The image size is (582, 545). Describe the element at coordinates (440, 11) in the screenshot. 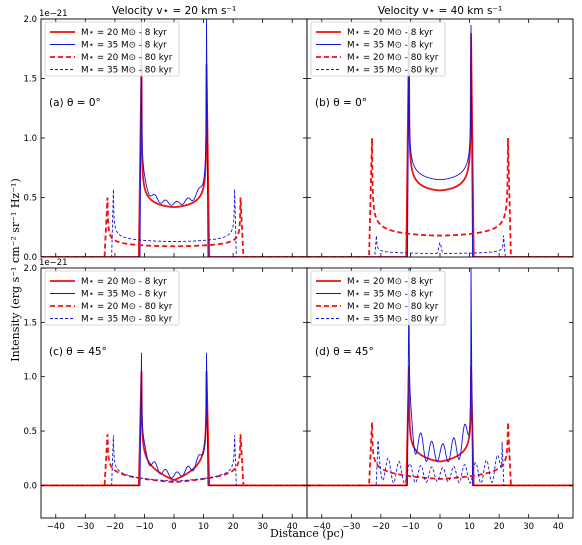

I see `panel-title: Velocity v⋆ = 40 km s⁻¹` at that location.